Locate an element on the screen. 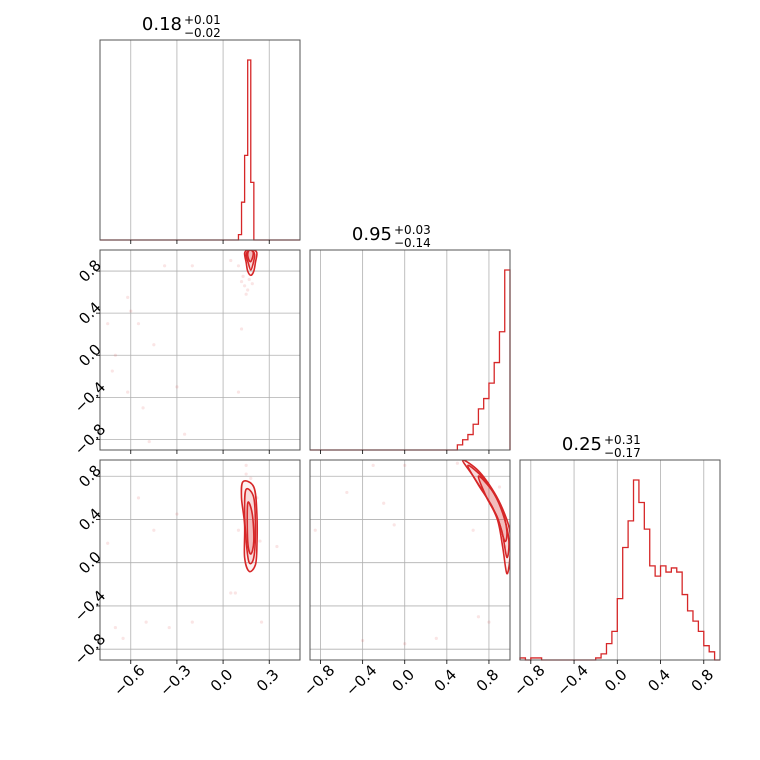 Image resolution: width=760 pixels, height=760 pixels. param-title-value: 0.25 is located at coordinates (582, 444).